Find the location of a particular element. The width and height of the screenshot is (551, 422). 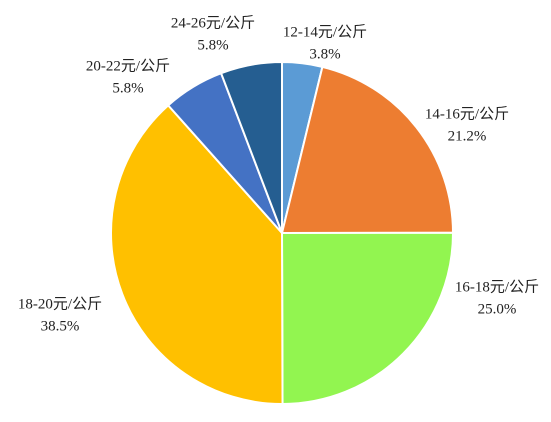

slice-label: 20-22元/公斤 is located at coordinates (128, 65).